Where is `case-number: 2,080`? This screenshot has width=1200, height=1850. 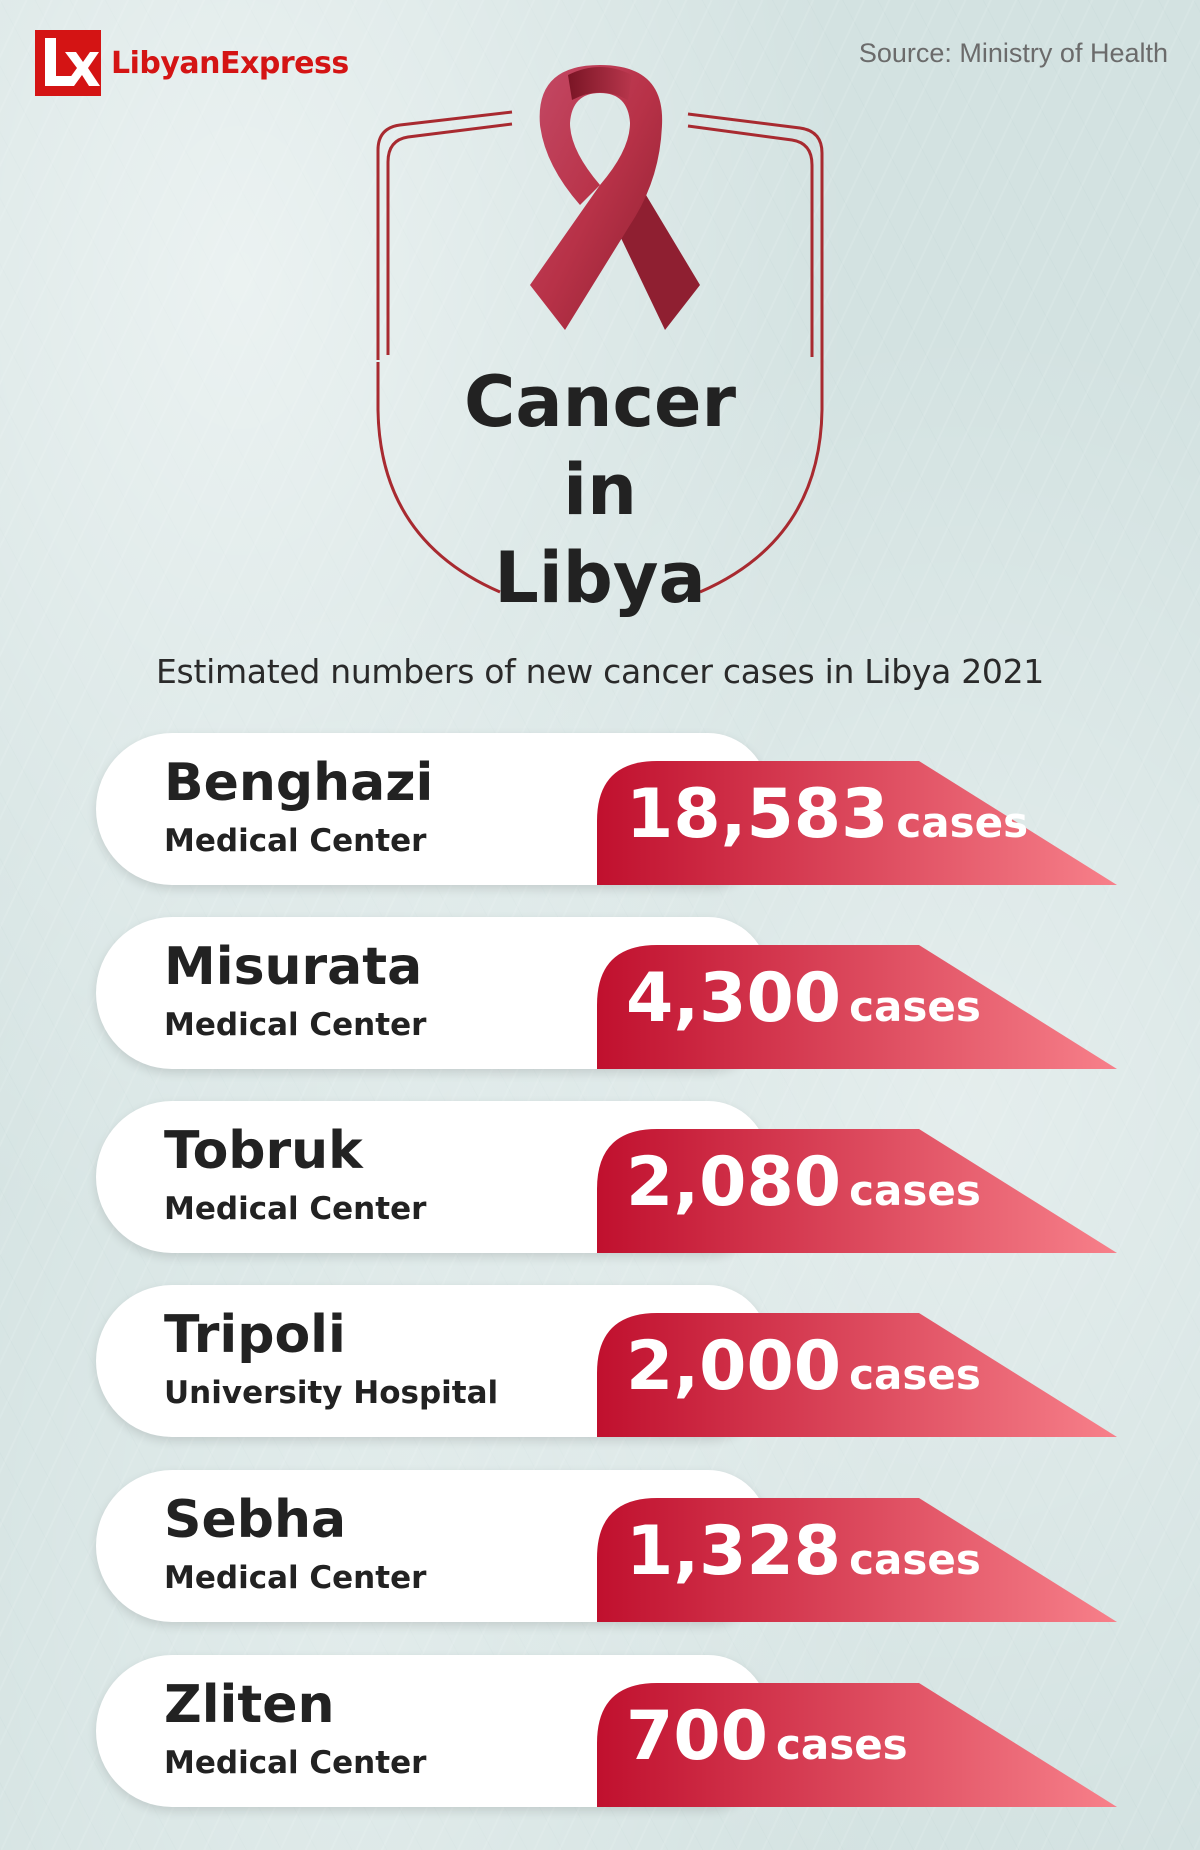
case-number: 2,080 is located at coordinates (734, 1182).